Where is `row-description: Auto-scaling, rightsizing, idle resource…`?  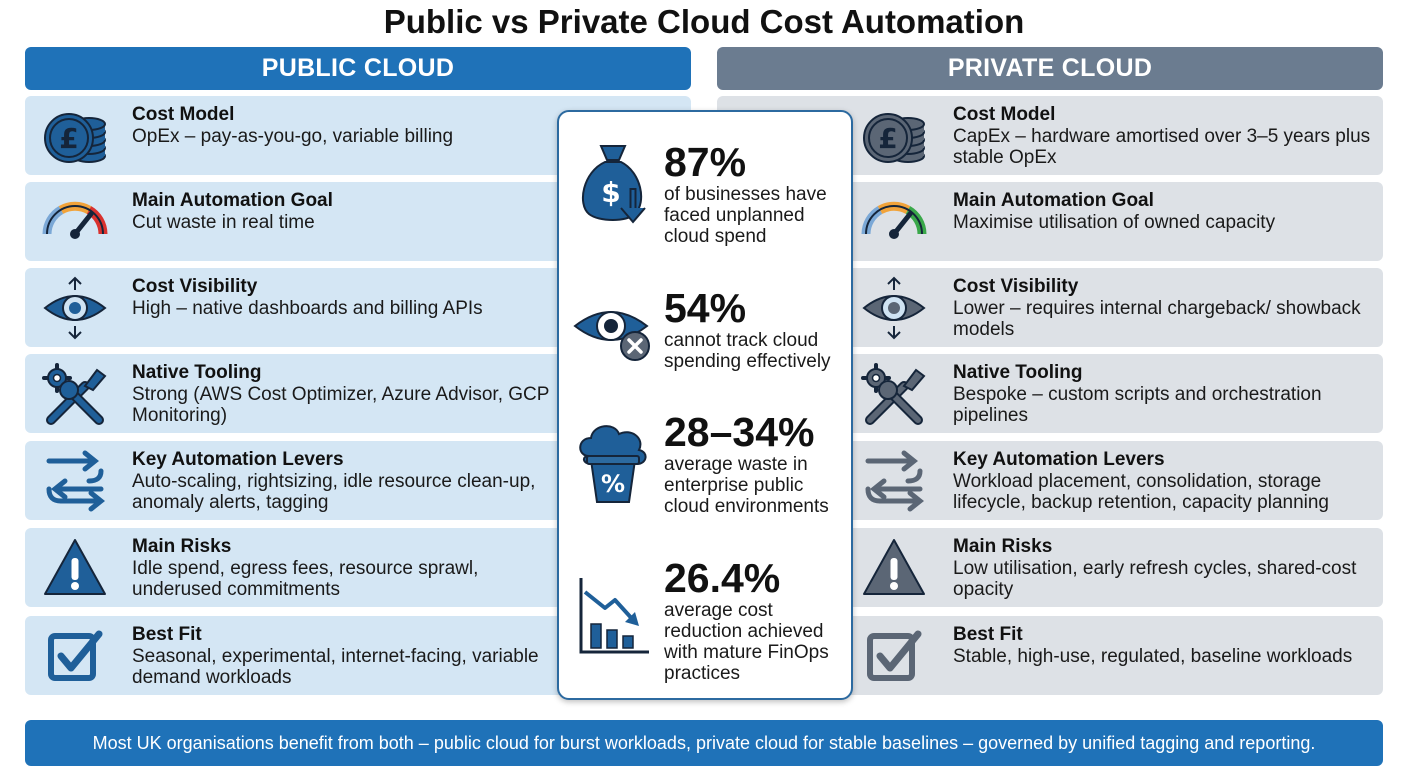
row-description: Auto-scaling, rightsizing, idle resource… is located at coordinates (334, 492).